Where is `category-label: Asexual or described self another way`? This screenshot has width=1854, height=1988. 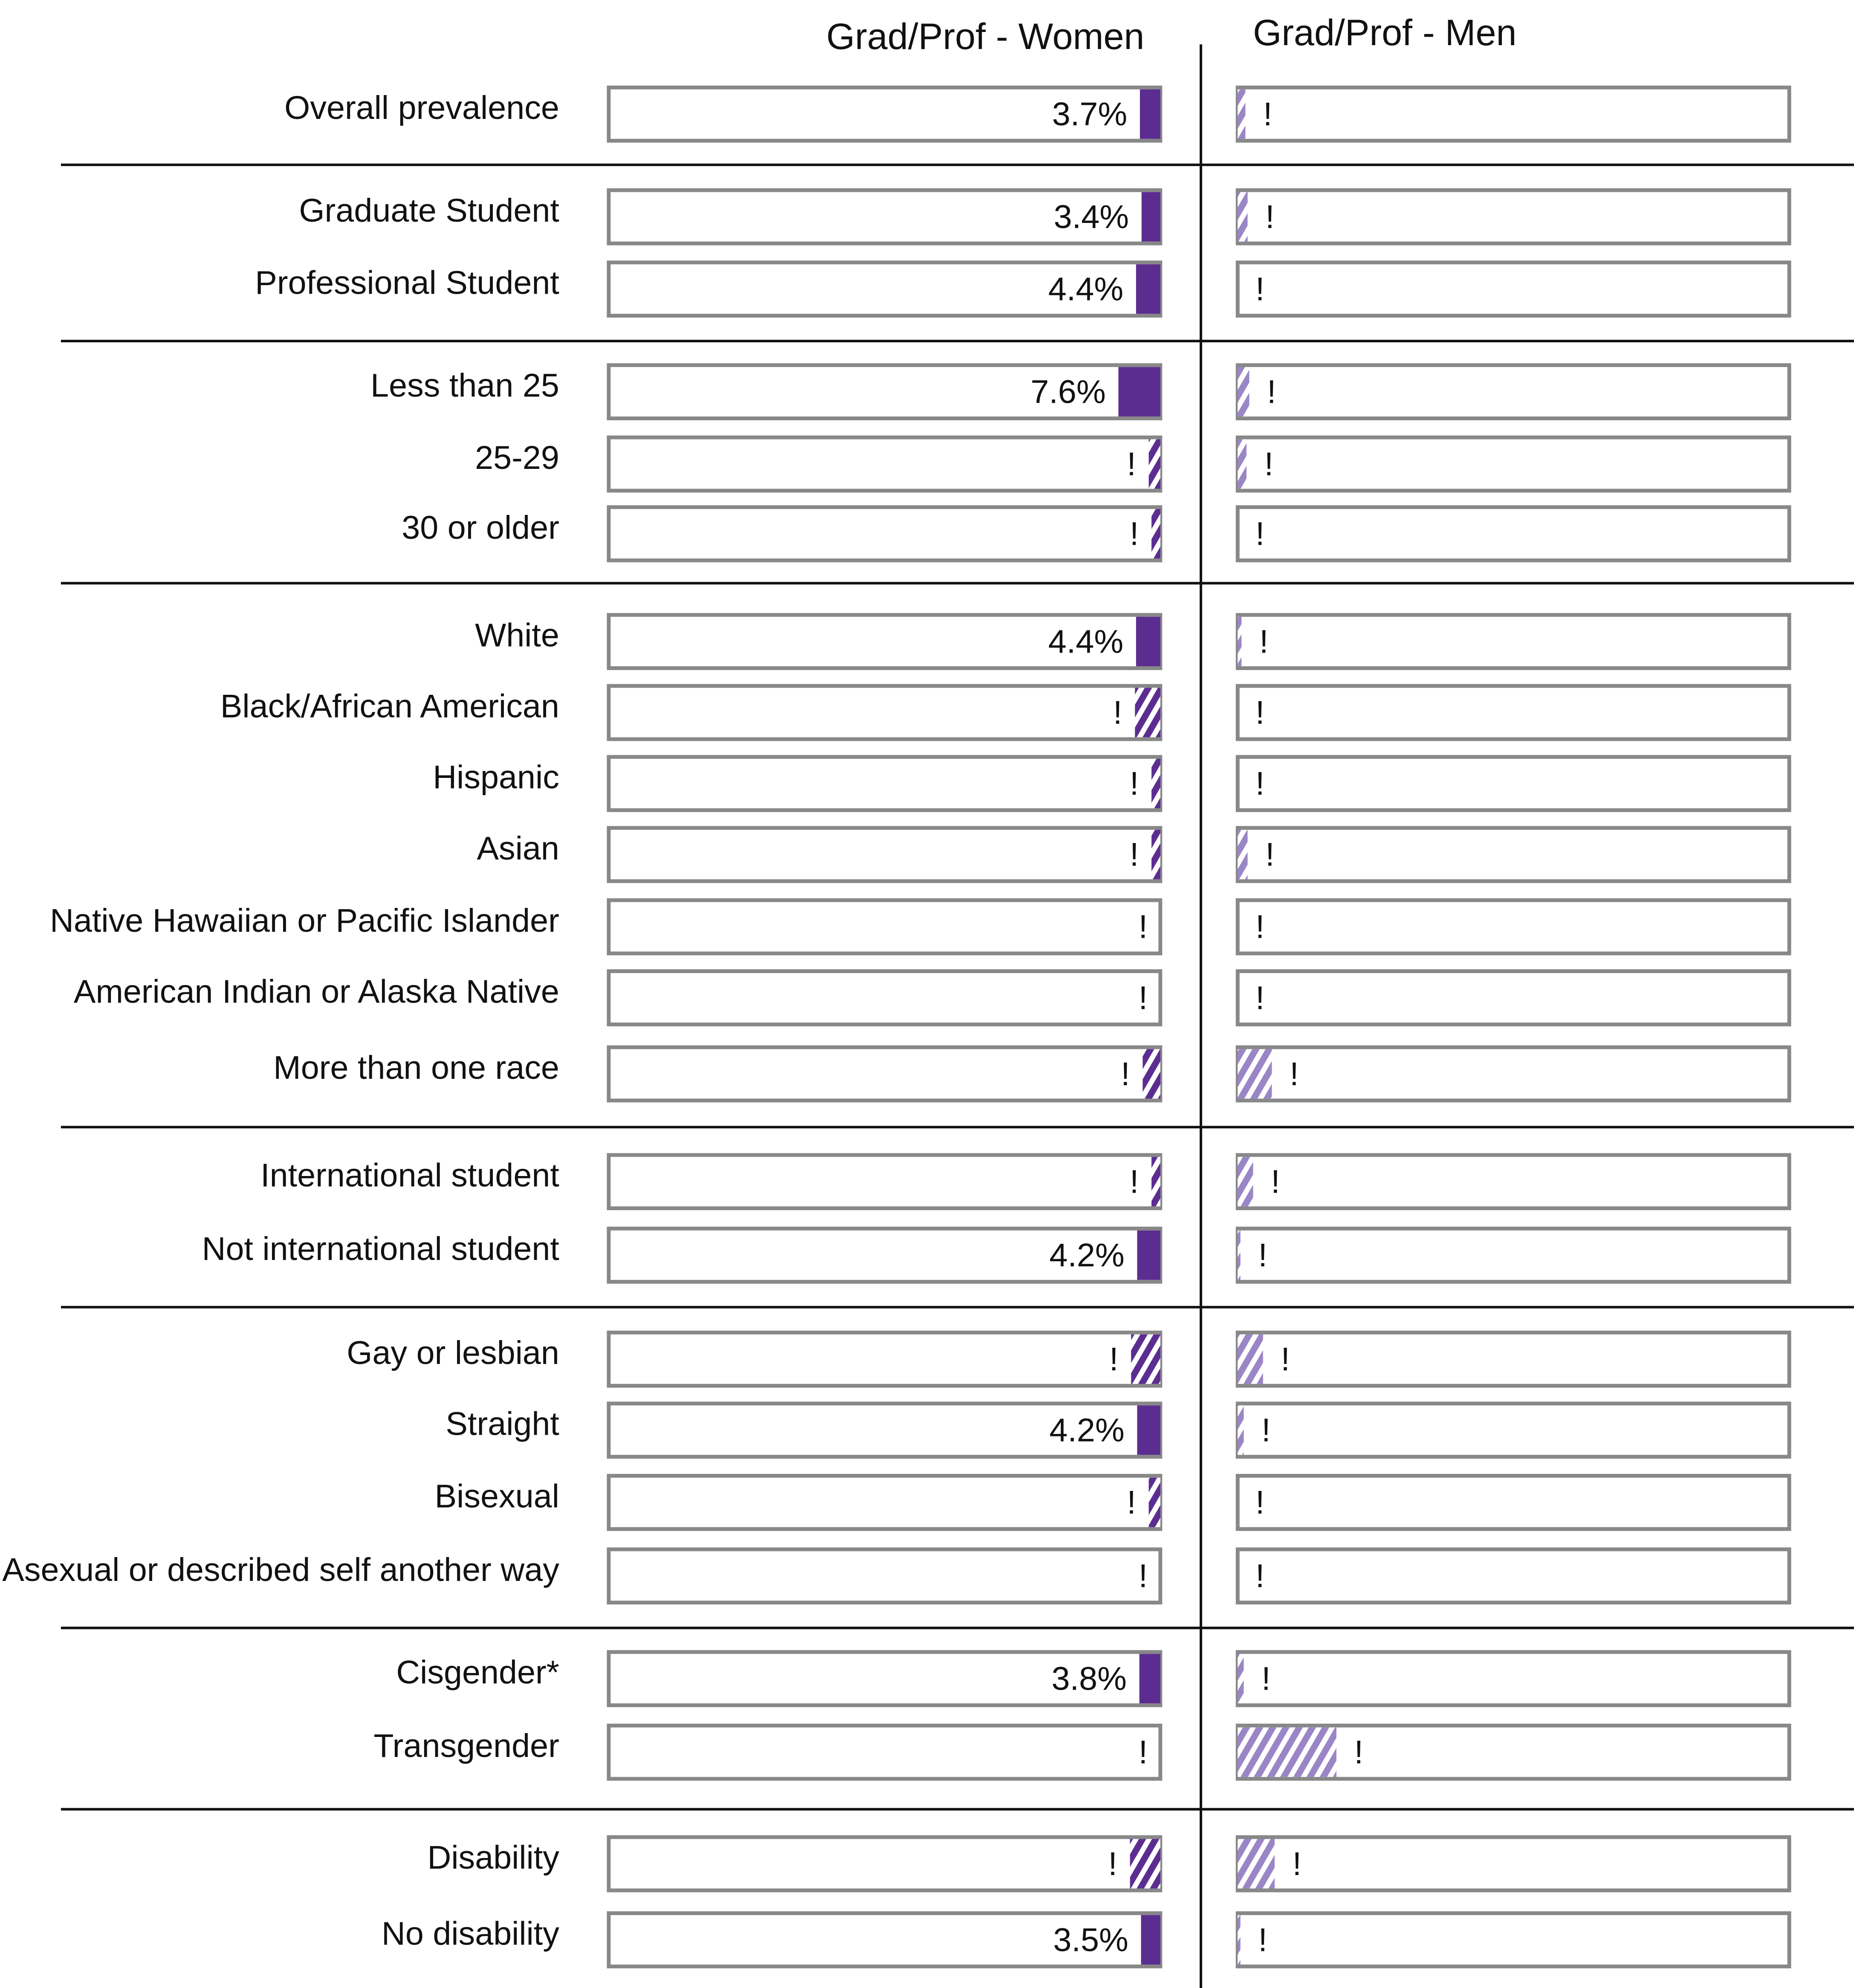
category-label: Asexual or described self another way is located at coordinates (280, 1570).